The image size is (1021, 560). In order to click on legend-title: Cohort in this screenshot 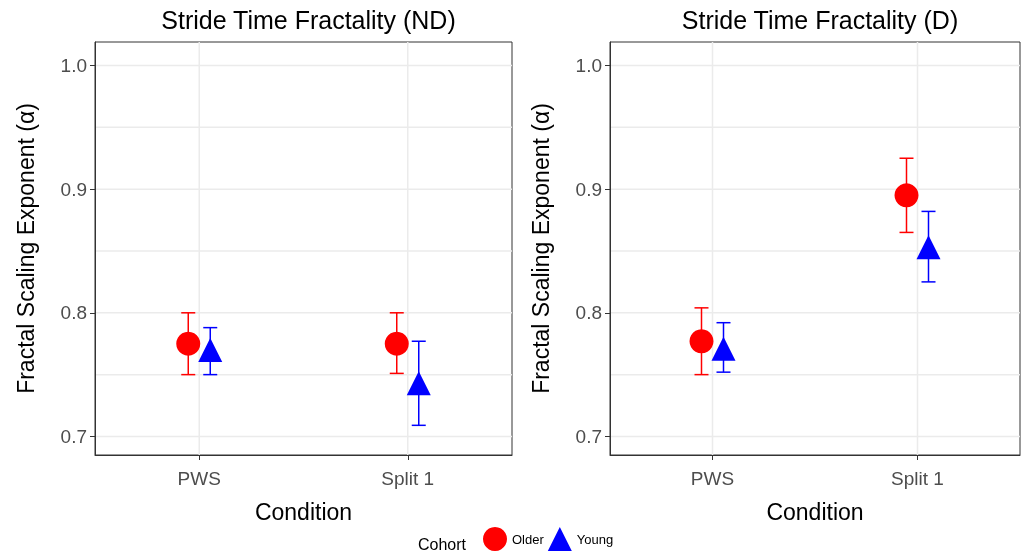, I will do `click(442, 544)`.